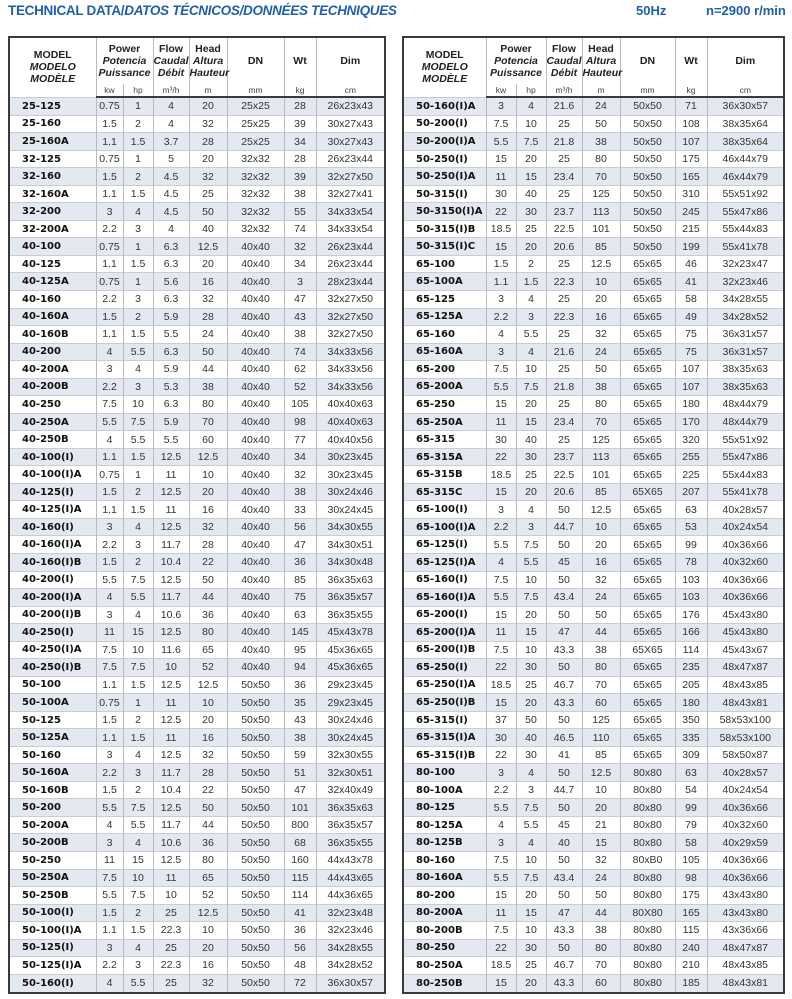 This screenshot has width=792, height=999. I want to click on cell-model: 32-160, so click(52, 176).